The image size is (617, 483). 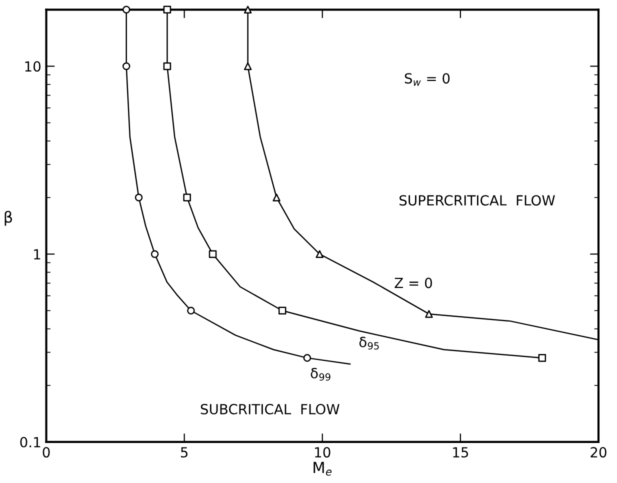 I want to click on x-axis-title: M$_{e}$, so click(x=323, y=469).